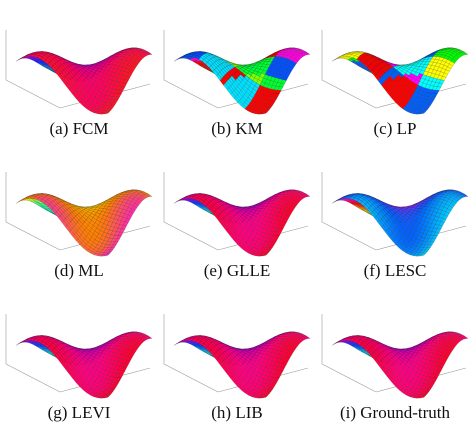 This screenshot has width=474, height=427. What do you see at coordinates (394, 412) in the screenshot?
I see `caption-ground-truth: (i) Ground-truth` at bounding box center [394, 412].